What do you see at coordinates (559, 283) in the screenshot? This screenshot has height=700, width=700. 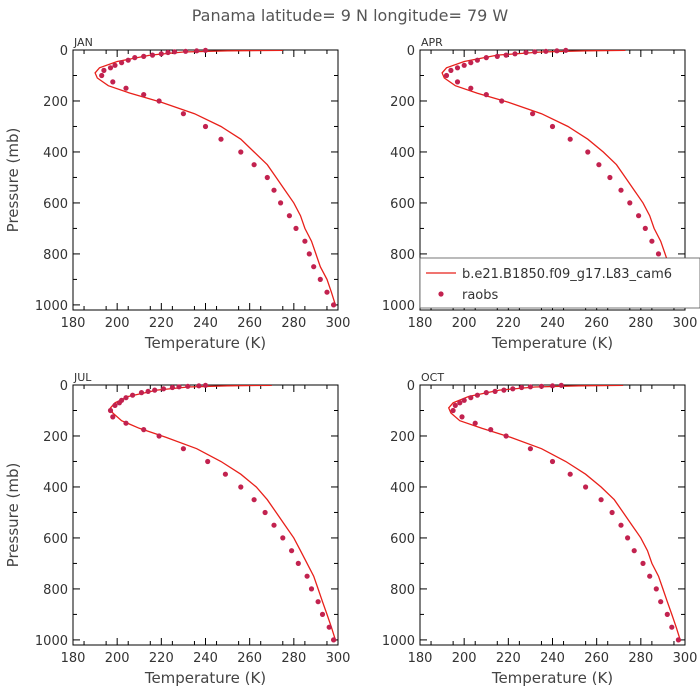 I see `legend-box` at bounding box center [559, 283].